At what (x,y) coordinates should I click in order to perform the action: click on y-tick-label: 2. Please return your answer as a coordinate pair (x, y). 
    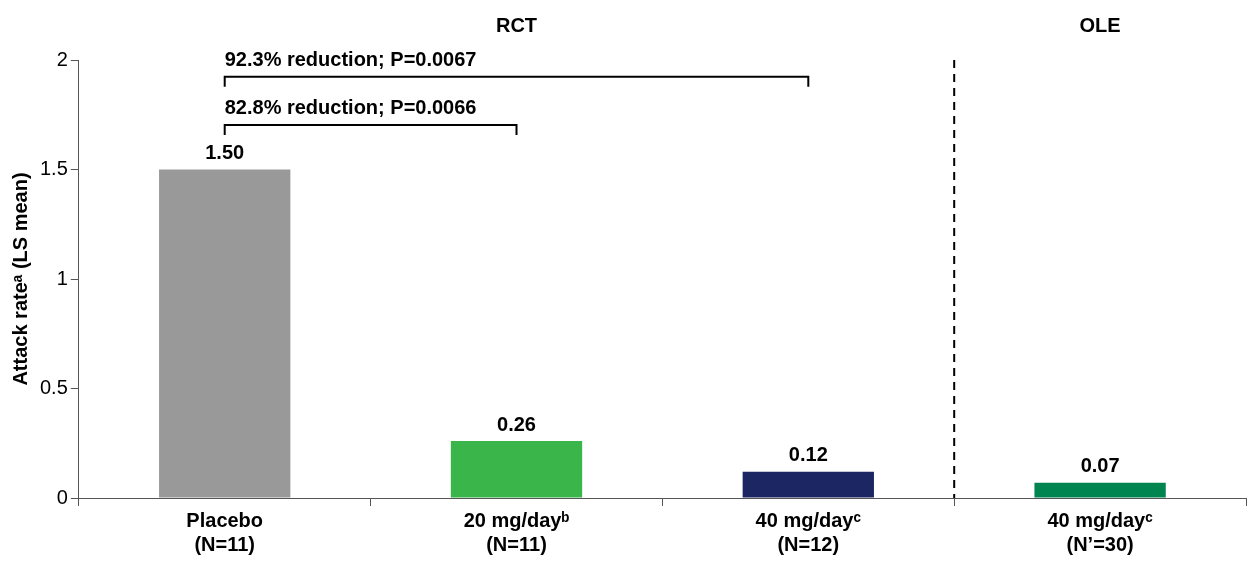
    Looking at the image, I should click on (62, 58).